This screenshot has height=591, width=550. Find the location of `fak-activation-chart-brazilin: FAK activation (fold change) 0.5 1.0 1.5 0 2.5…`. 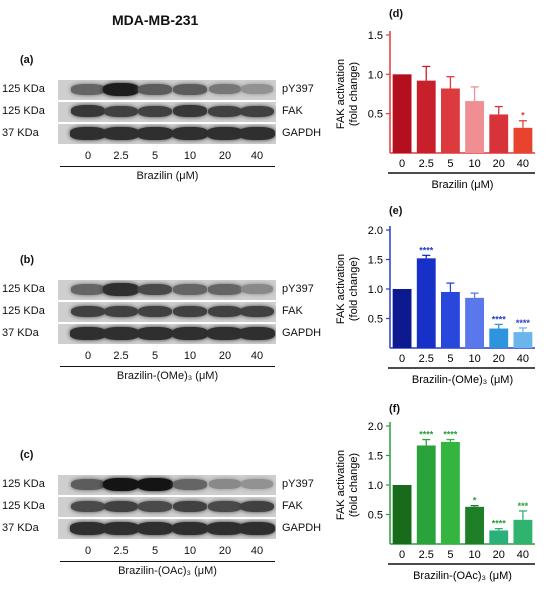

fak-activation-chart-brazilin: FAK activation (fold change) 0.5 1.0 1.5 0 2.5… is located at coordinates (435, 110).